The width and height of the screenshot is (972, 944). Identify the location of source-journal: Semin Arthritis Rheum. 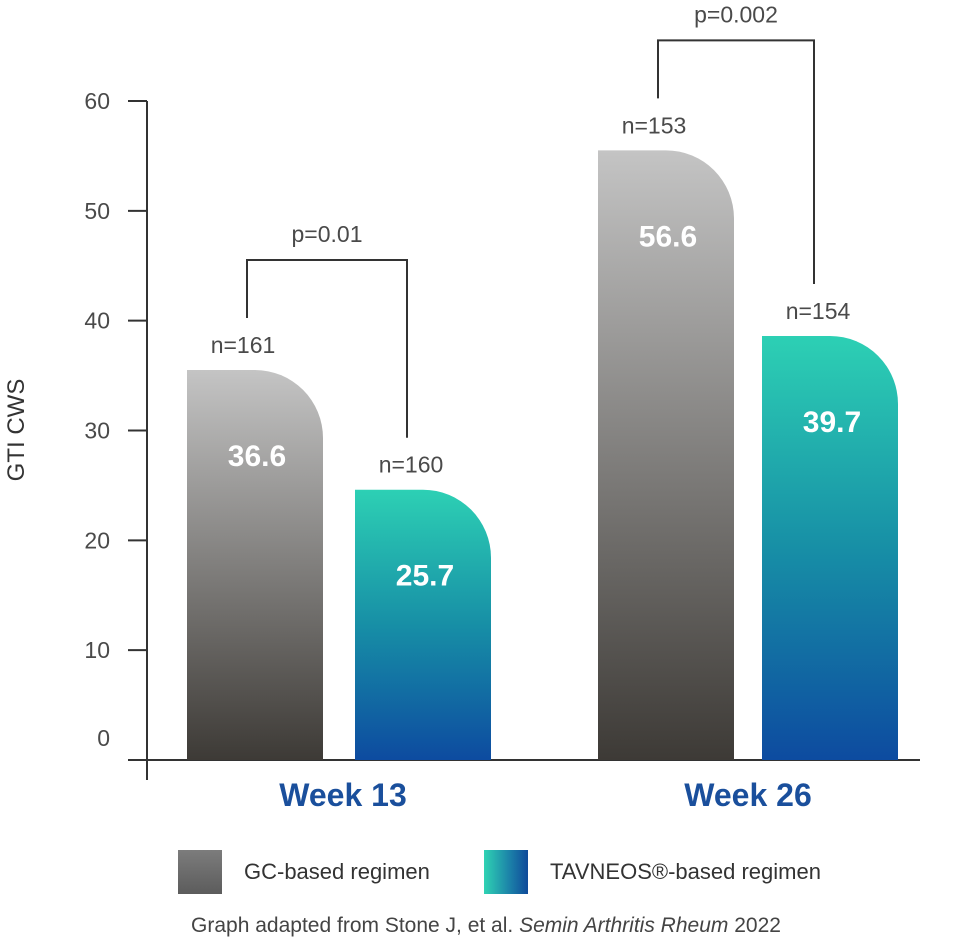
(624, 925).